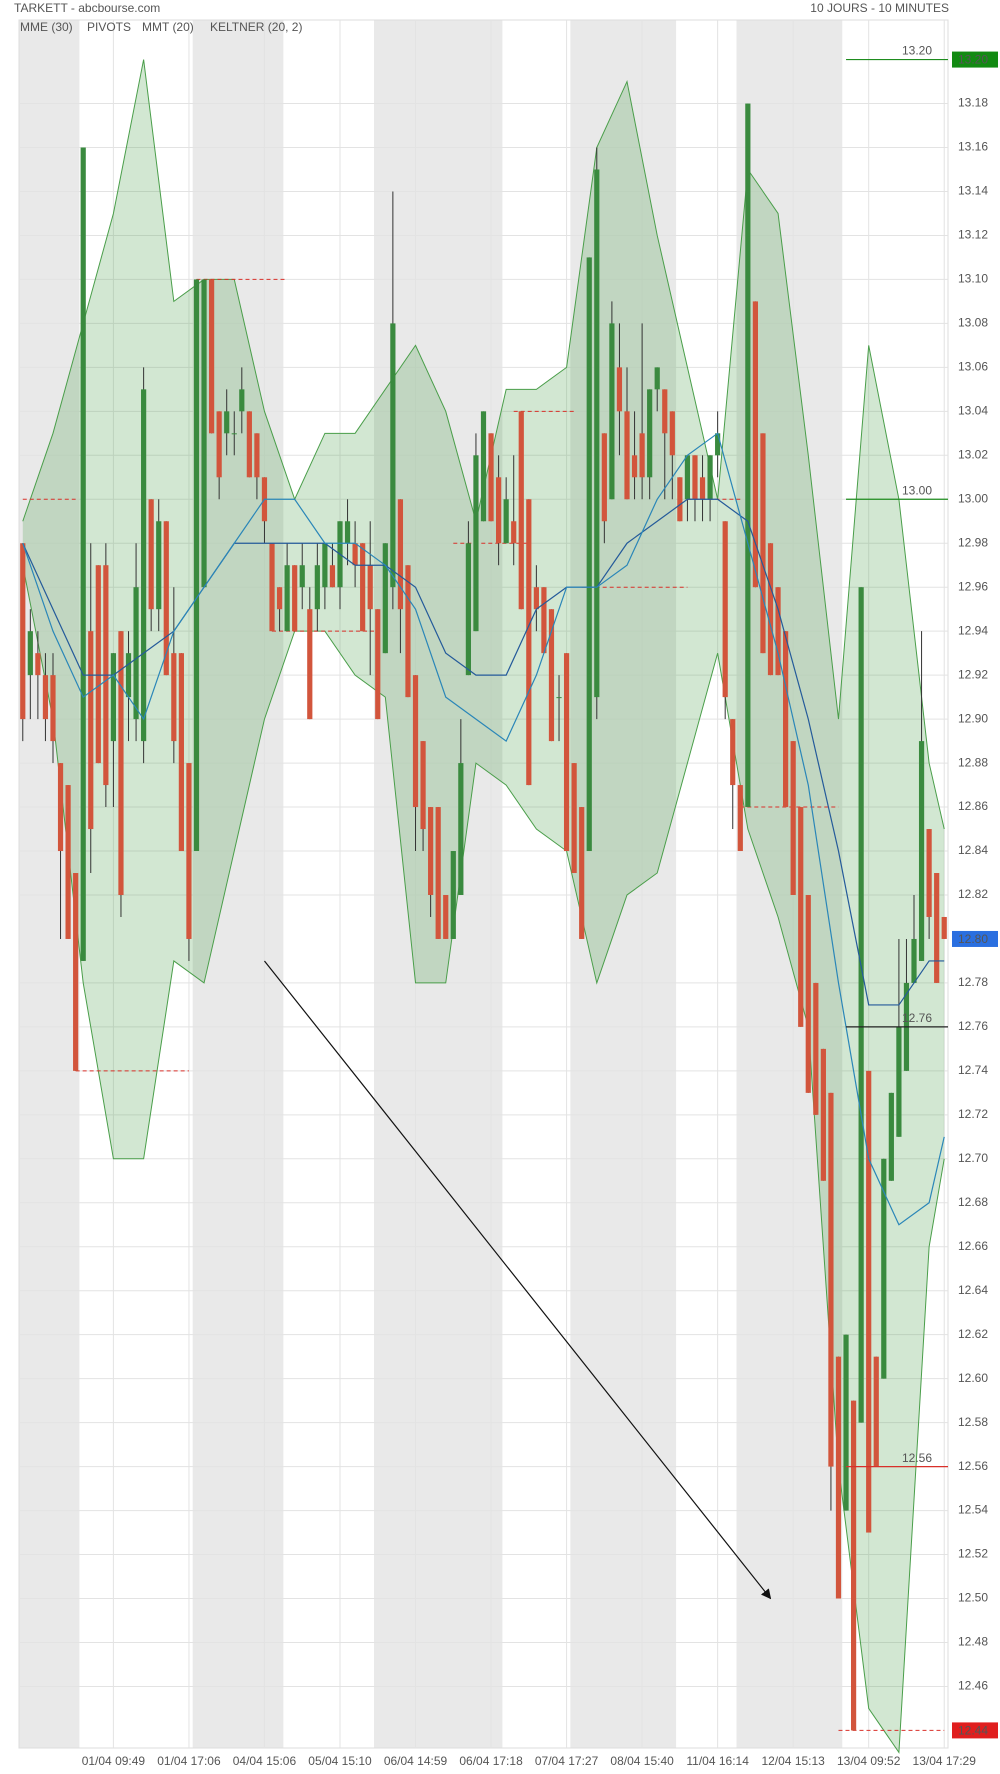  What do you see at coordinates (973, 806) in the screenshot?
I see `y-tick-label: 12.86` at bounding box center [973, 806].